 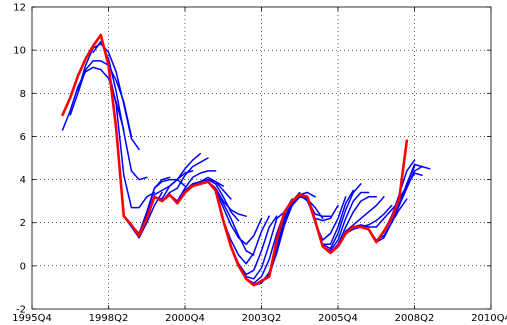 I want to click on x-tick-label: 1998Q2, so click(x=109, y=318).